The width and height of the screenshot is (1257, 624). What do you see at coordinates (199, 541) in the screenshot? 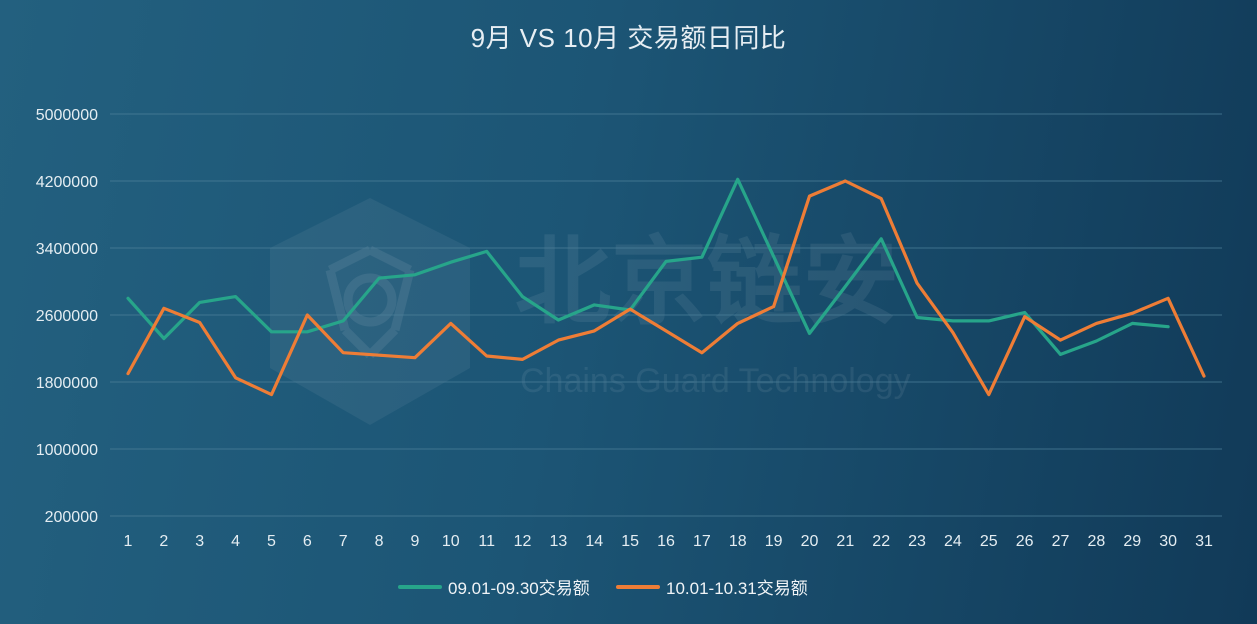
I see `x-tick-label: 3` at bounding box center [199, 541].